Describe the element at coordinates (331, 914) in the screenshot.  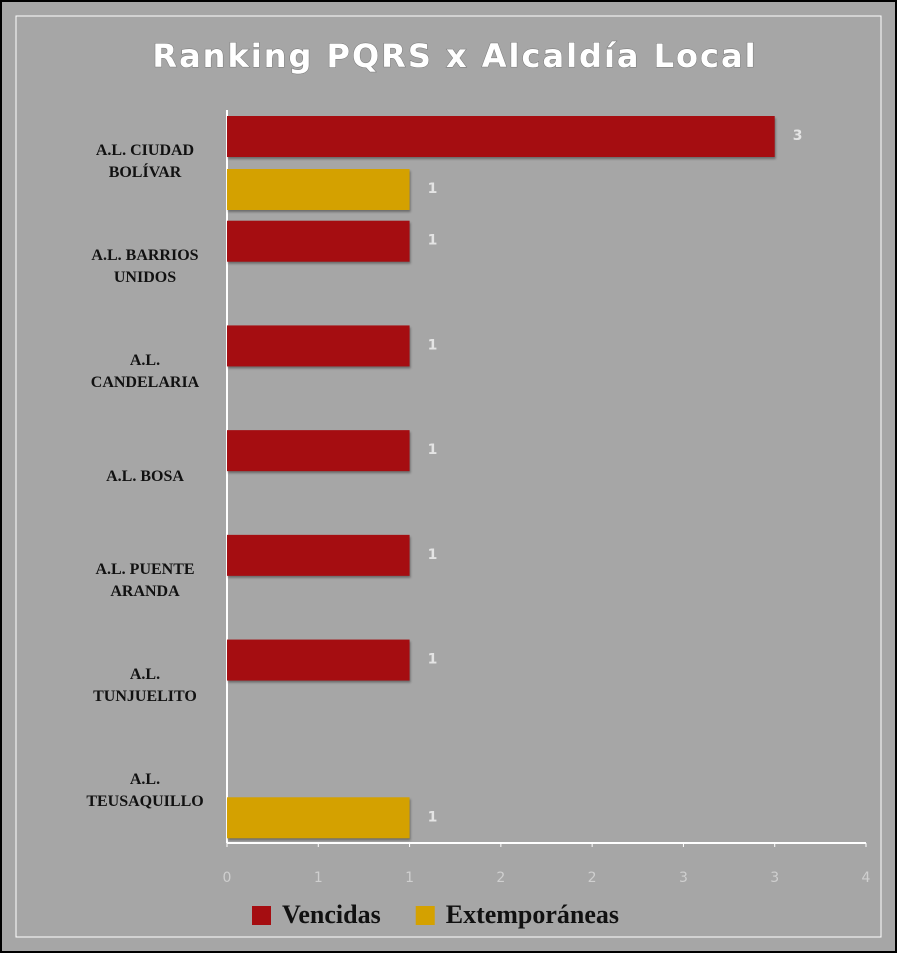
I see `legend-label: Vencidas` at that location.